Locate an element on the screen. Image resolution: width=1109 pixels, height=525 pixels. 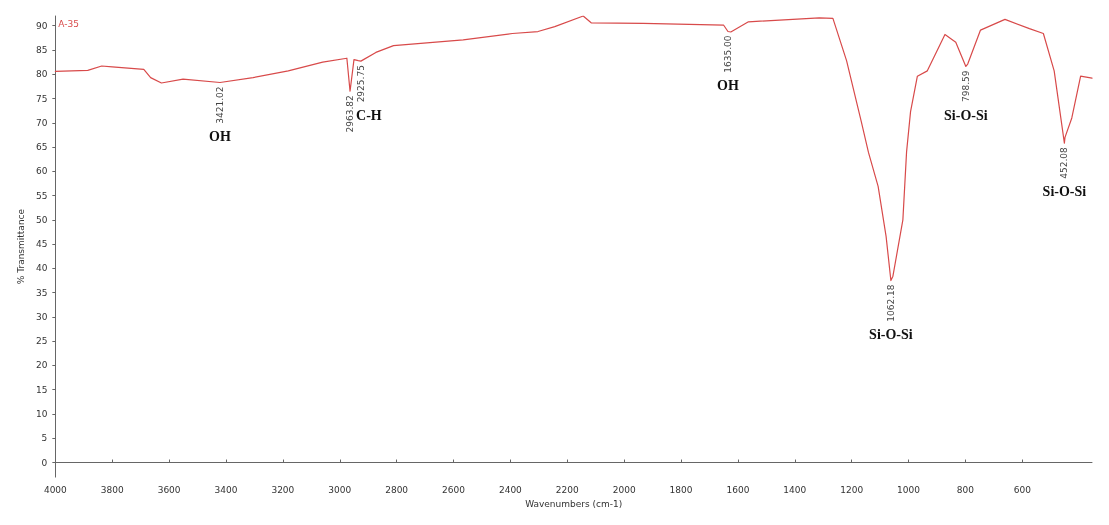
x-axis-title: Wavenumbers (cm-1) is located at coordinates (574, 503).